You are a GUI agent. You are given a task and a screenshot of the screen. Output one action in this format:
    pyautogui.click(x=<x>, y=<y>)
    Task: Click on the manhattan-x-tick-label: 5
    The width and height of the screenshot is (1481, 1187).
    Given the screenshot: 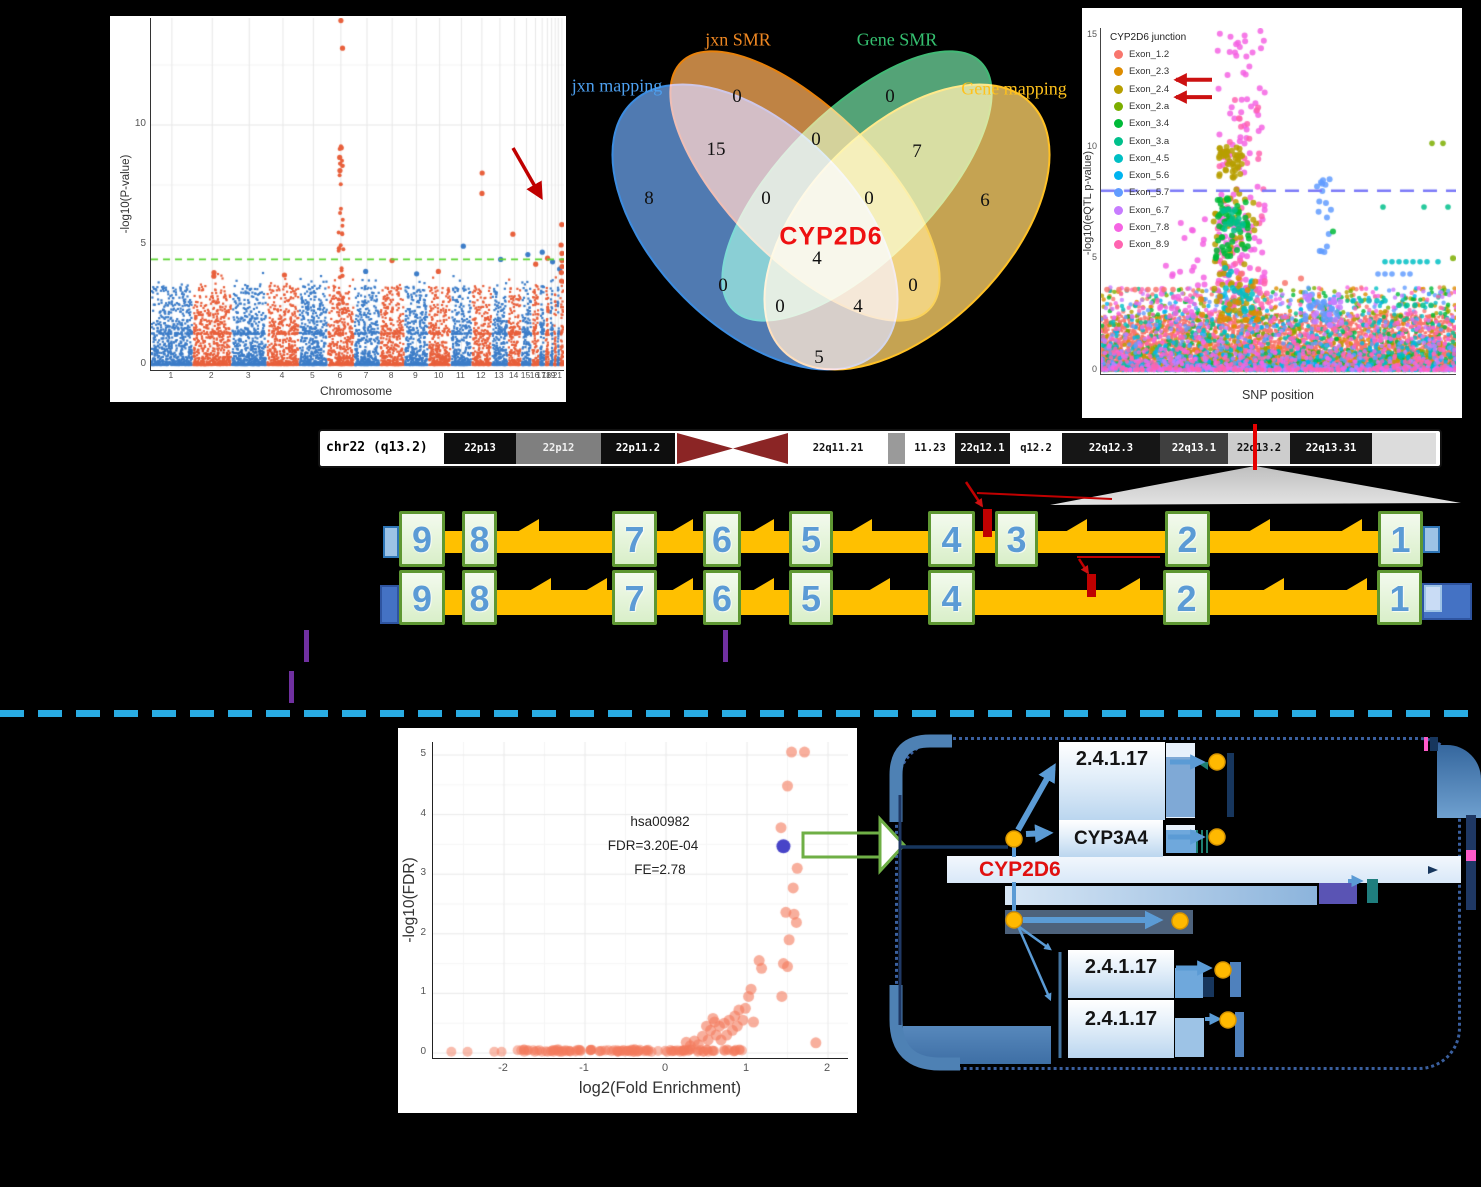 What is the action you would take?
    pyautogui.click(x=312, y=375)
    